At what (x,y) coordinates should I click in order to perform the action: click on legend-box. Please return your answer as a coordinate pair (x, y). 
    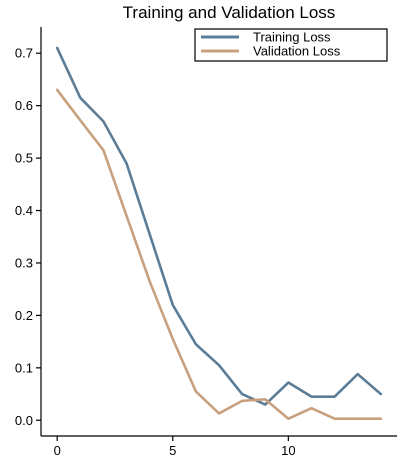
    Looking at the image, I should click on (291, 45).